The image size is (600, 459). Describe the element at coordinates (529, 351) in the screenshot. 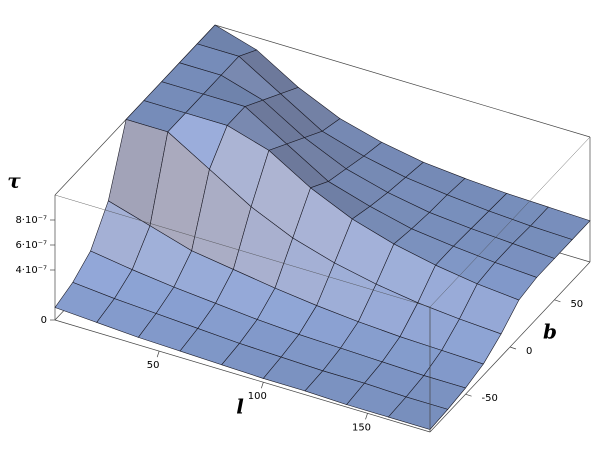

I see `y-tick-label: 0` at that location.